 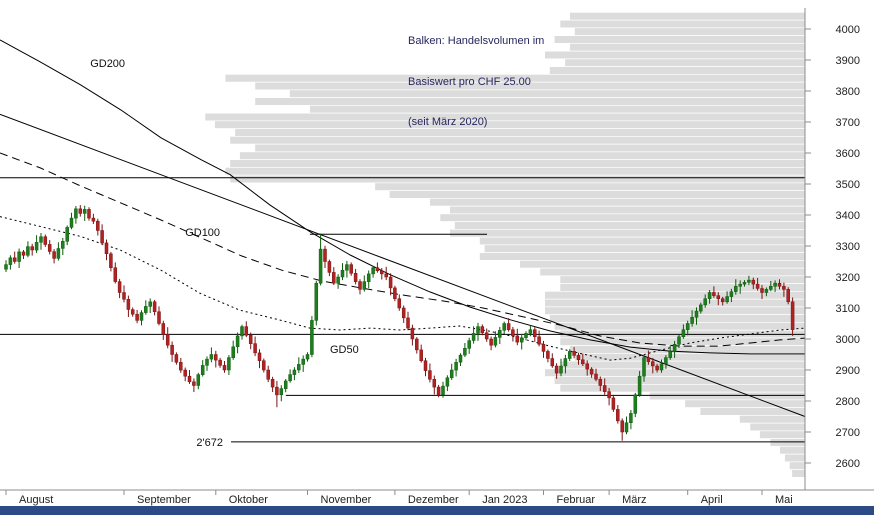 What do you see at coordinates (448, 122) in the screenshot?
I see `annotation-line-3: (seit März 2020)` at bounding box center [448, 122].